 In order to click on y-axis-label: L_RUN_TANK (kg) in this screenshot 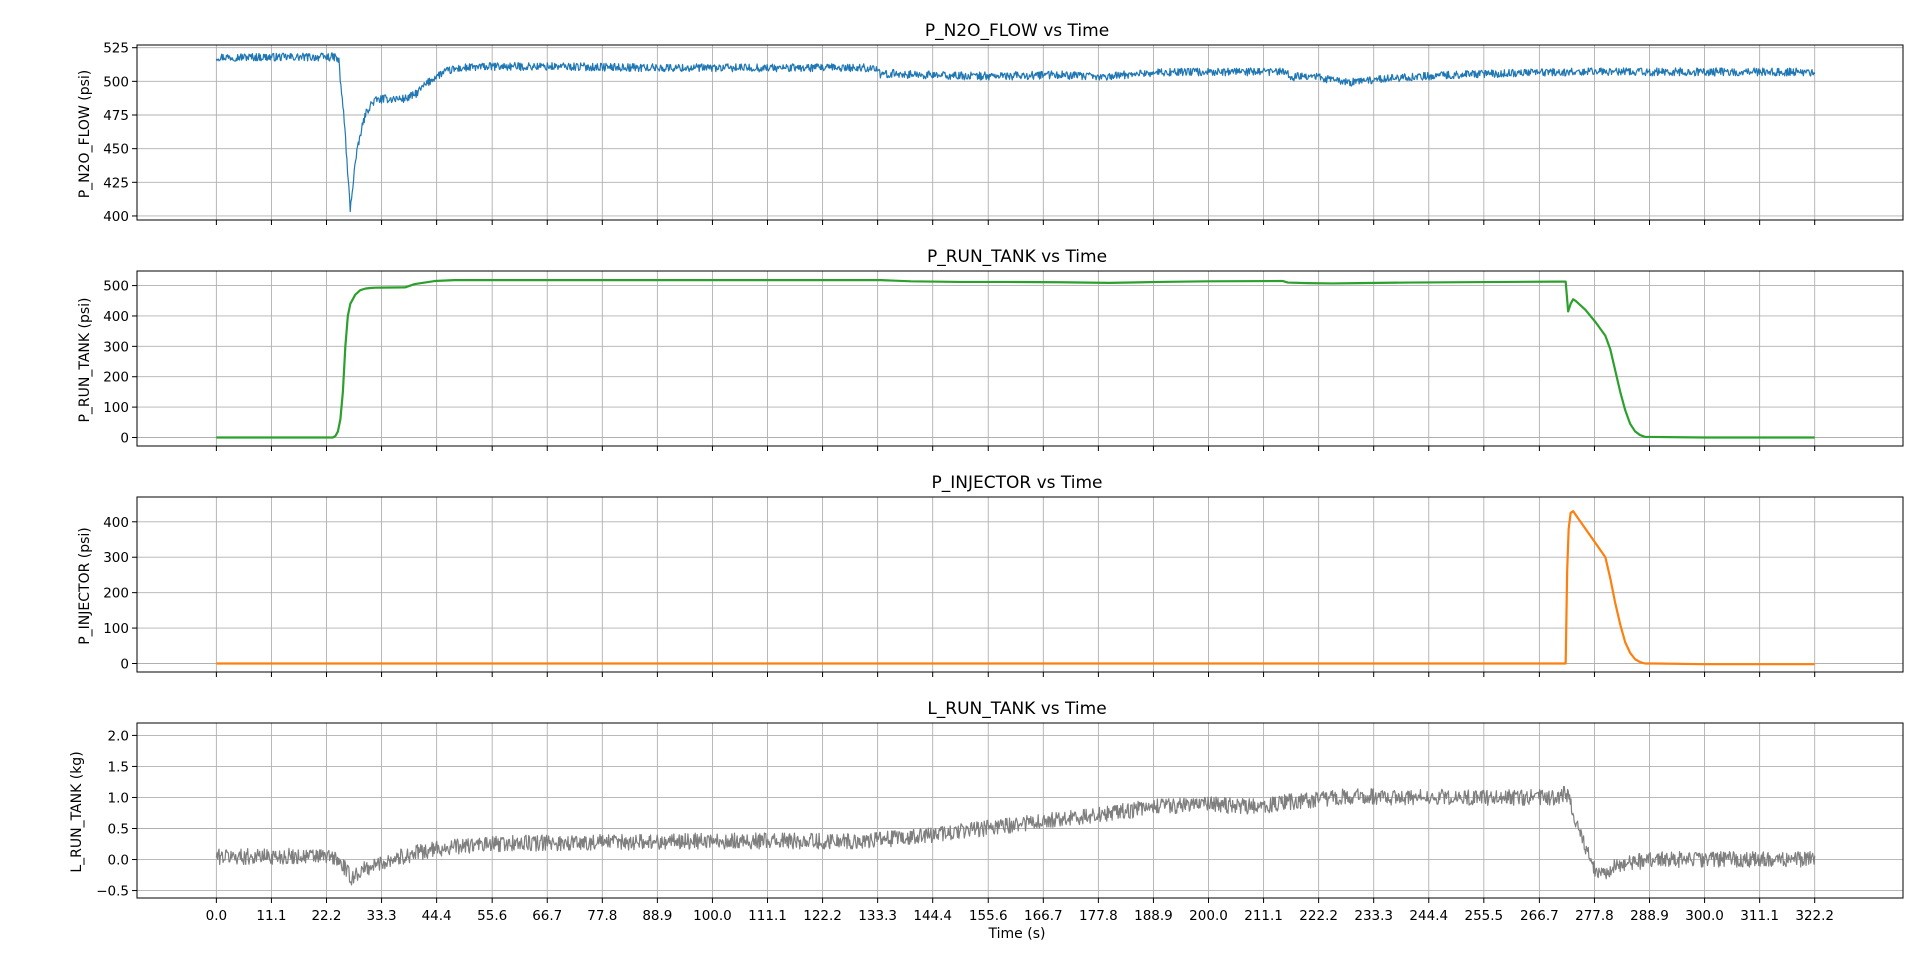, I will do `click(77, 811)`.